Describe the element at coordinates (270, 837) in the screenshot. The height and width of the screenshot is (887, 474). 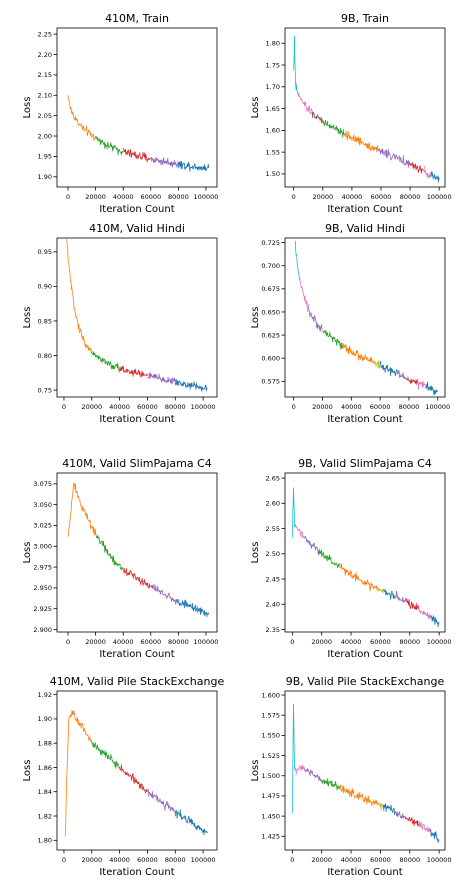
I see `y-tick-label: 1.425` at that location.